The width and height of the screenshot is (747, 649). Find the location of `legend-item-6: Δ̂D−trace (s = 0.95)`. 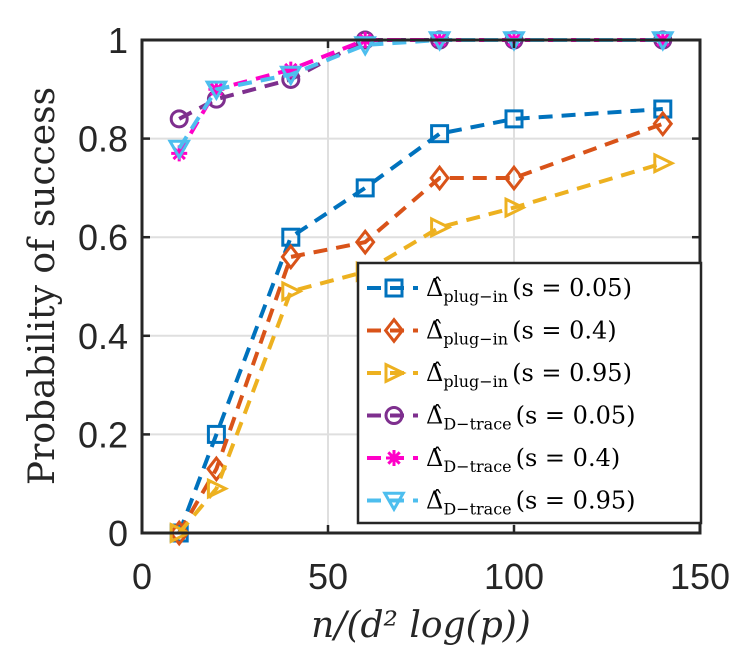

legend-item-6: Δ̂D−trace (s = 0.95) is located at coordinates (501, 503).